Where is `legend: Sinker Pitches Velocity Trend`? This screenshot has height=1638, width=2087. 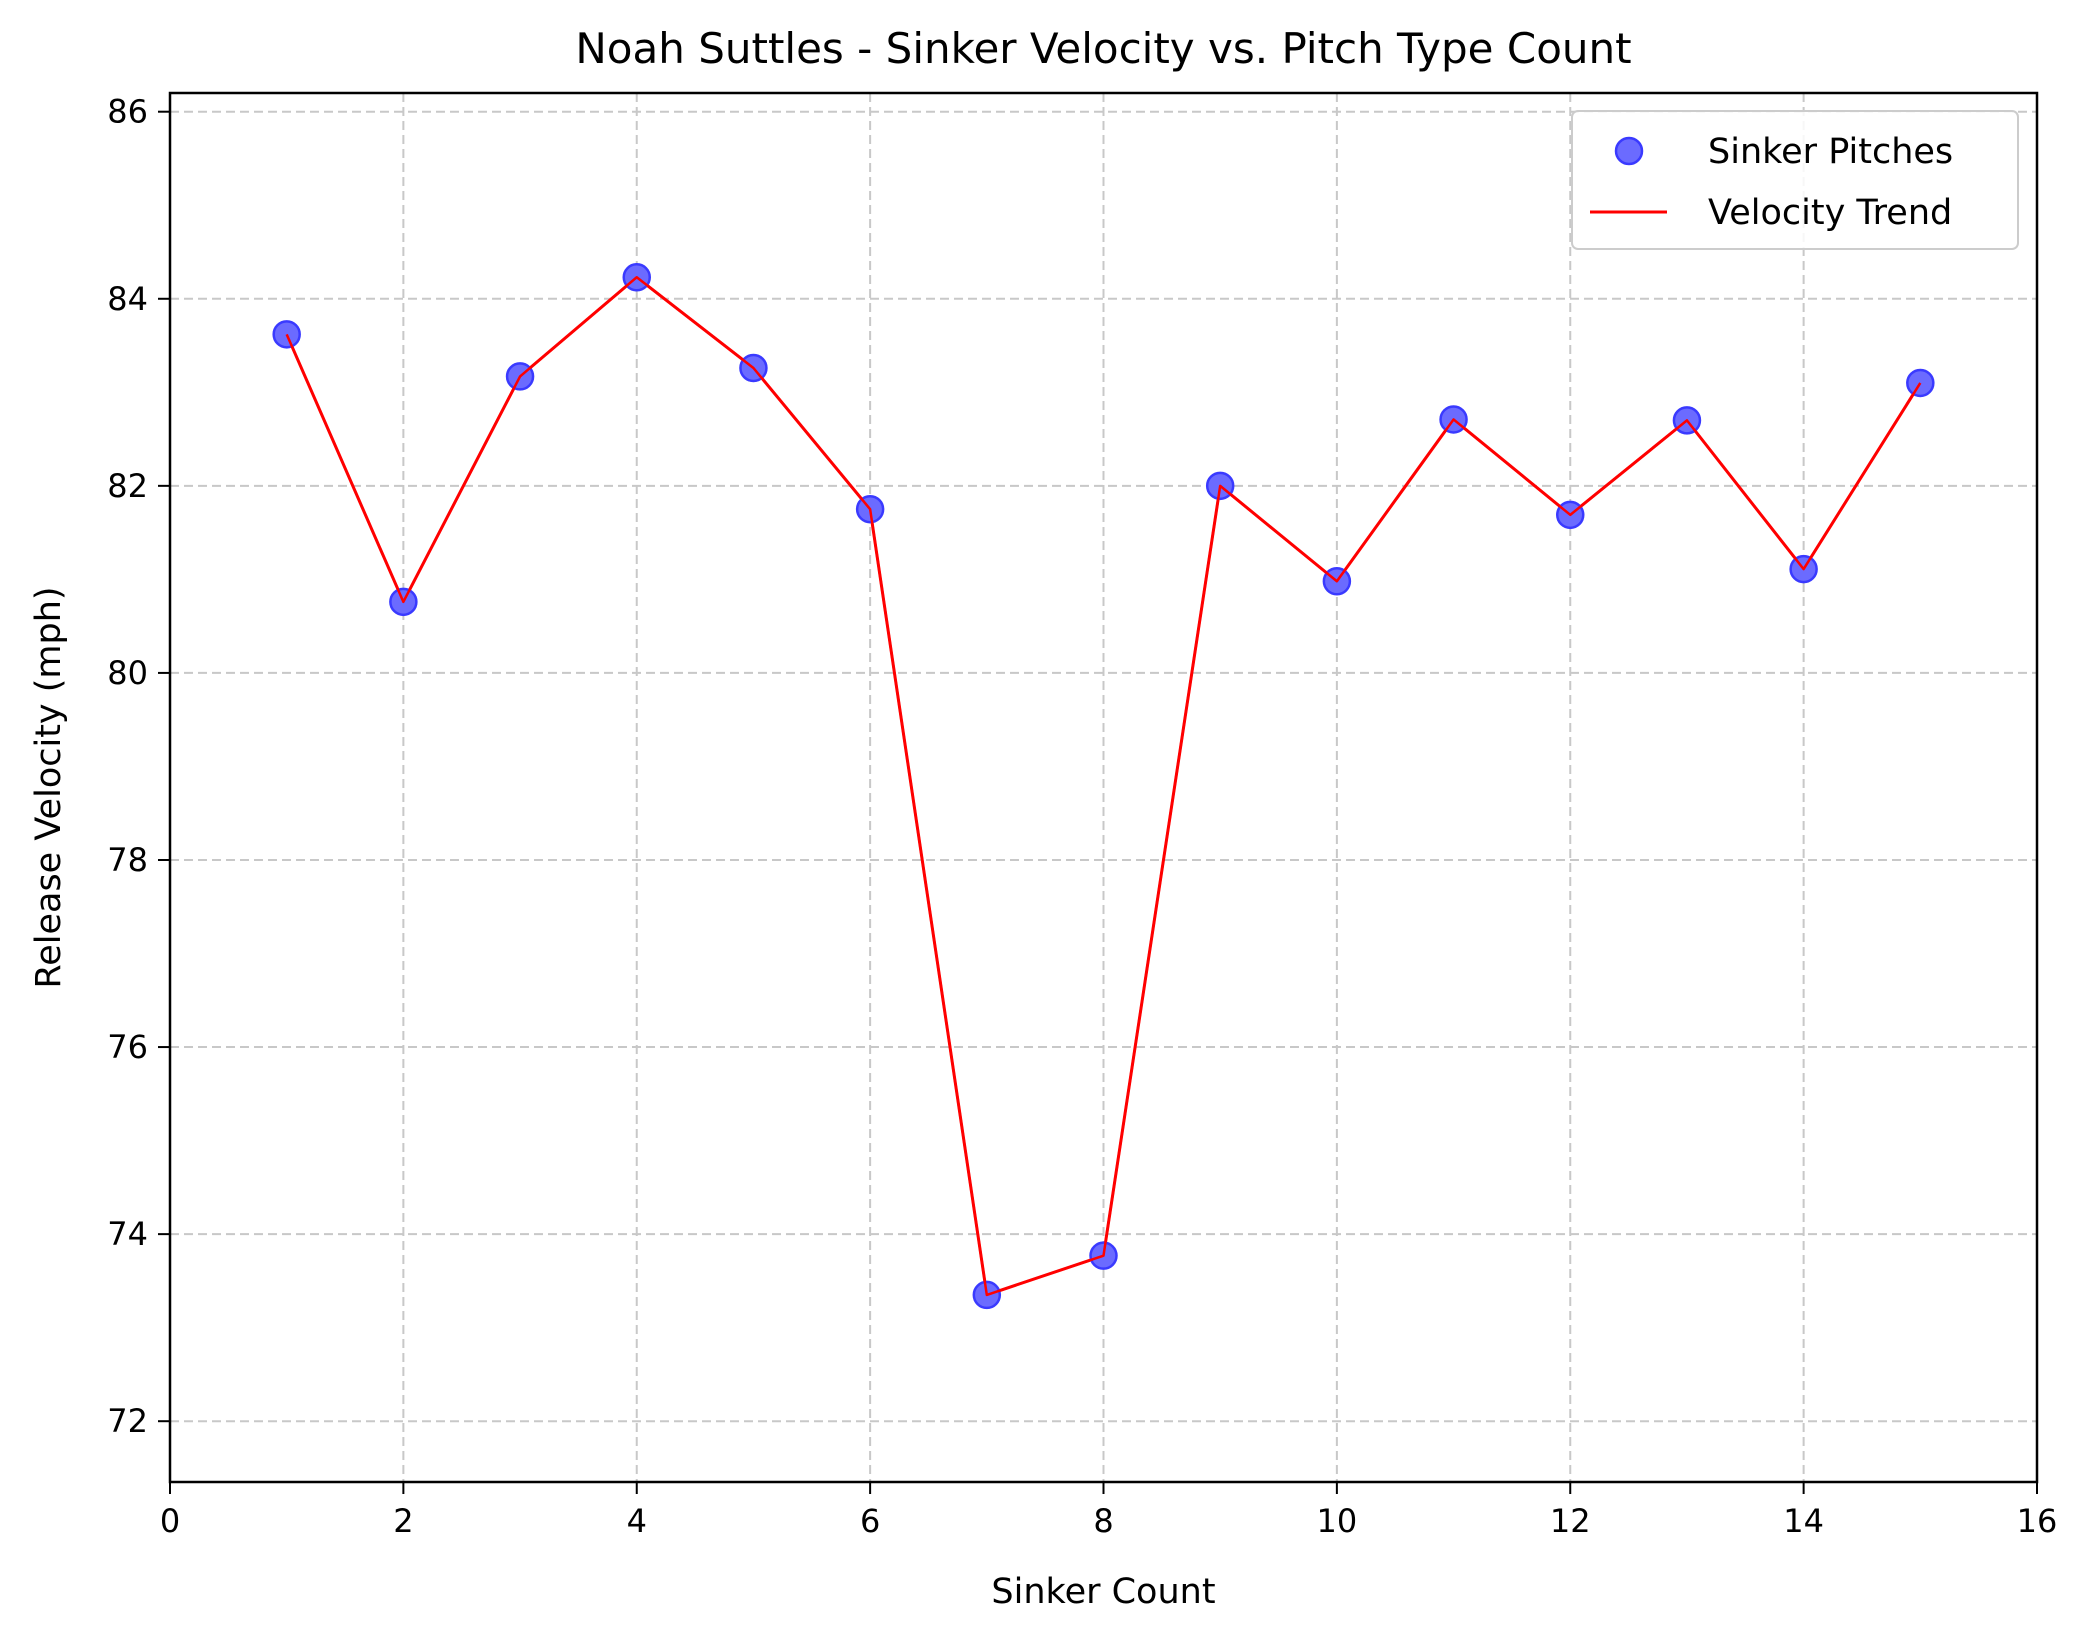
legend: Sinker Pitches Velocity Trend is located at coordinates (1795, 180).